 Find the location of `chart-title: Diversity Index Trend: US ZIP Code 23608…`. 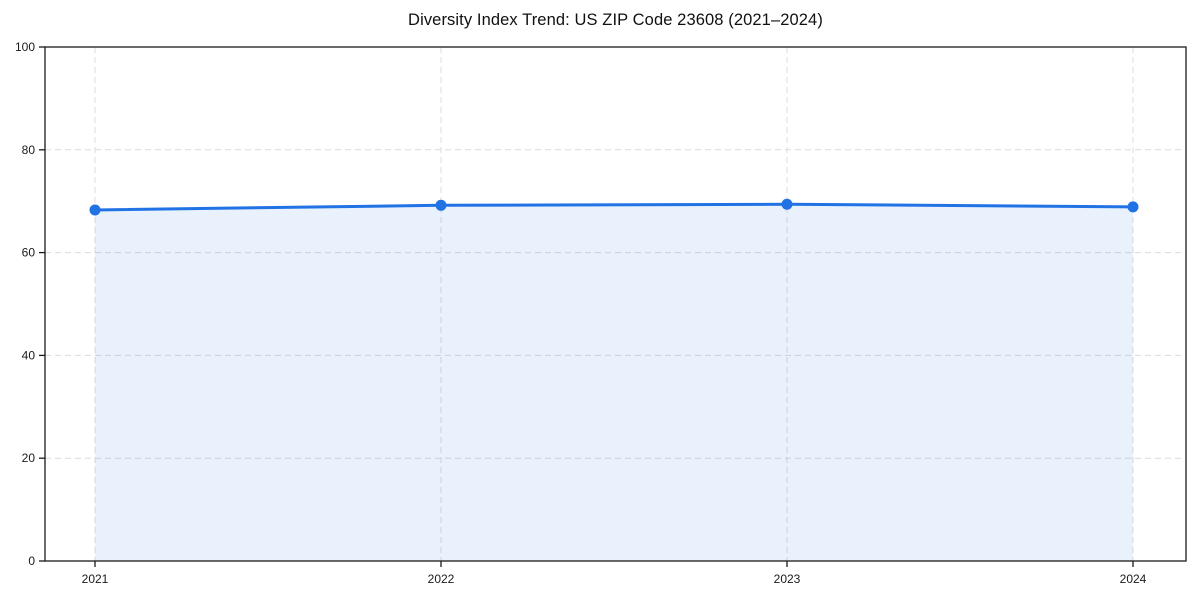

chart-title: Diversity Index Trend: US ZIP Code 23608… is located at coordinates (615, 20).